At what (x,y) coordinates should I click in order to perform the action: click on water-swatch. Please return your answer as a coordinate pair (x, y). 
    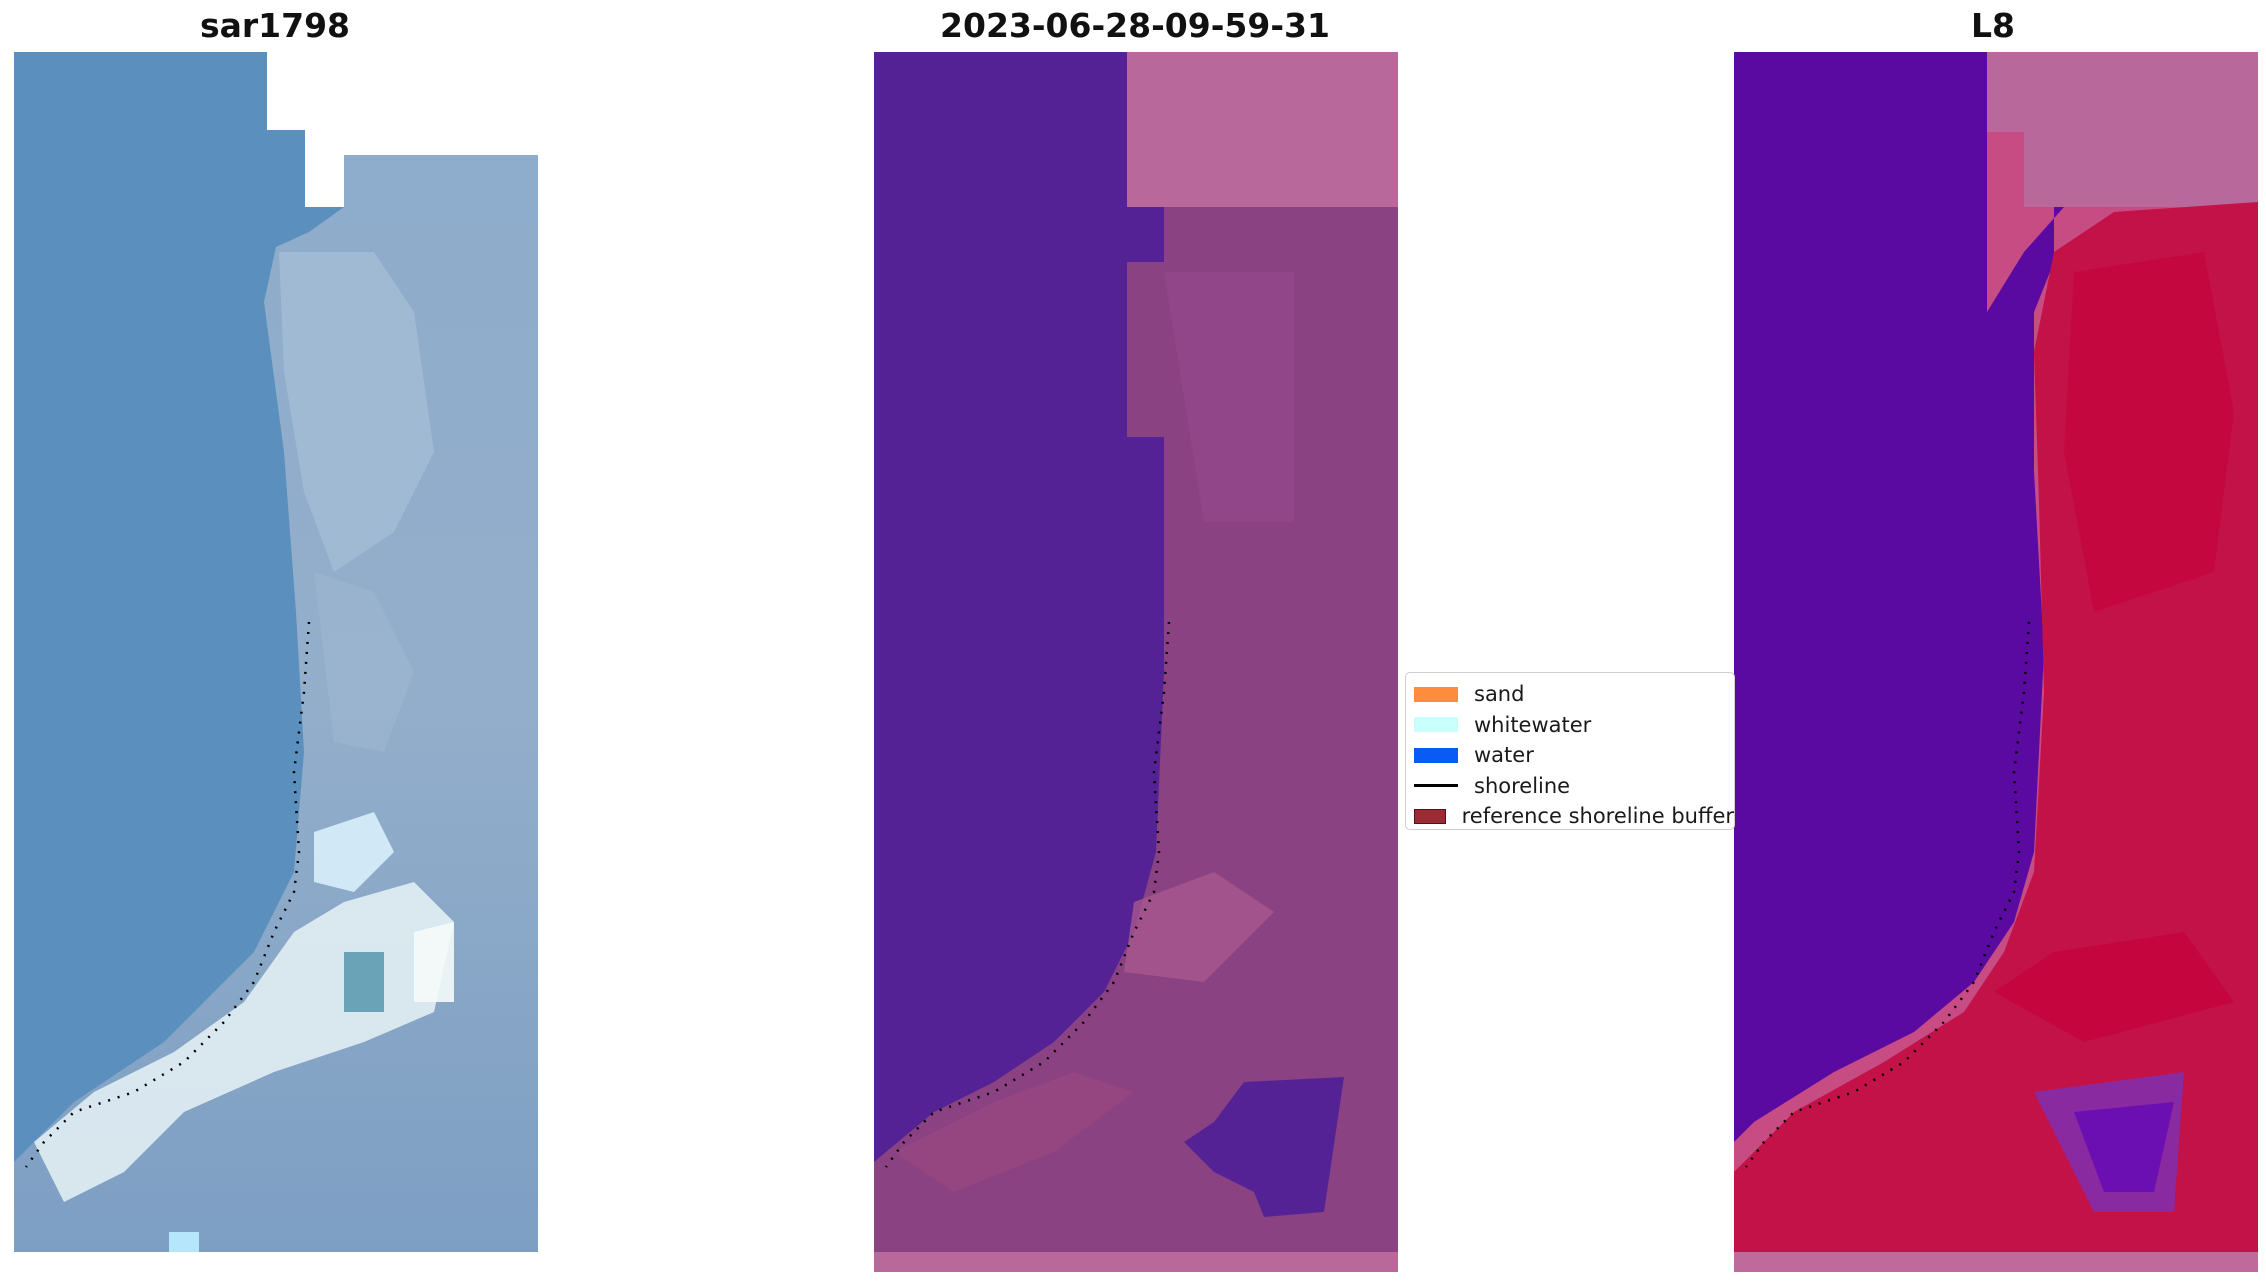
    Looking at the image, I should click on (1436, 755).